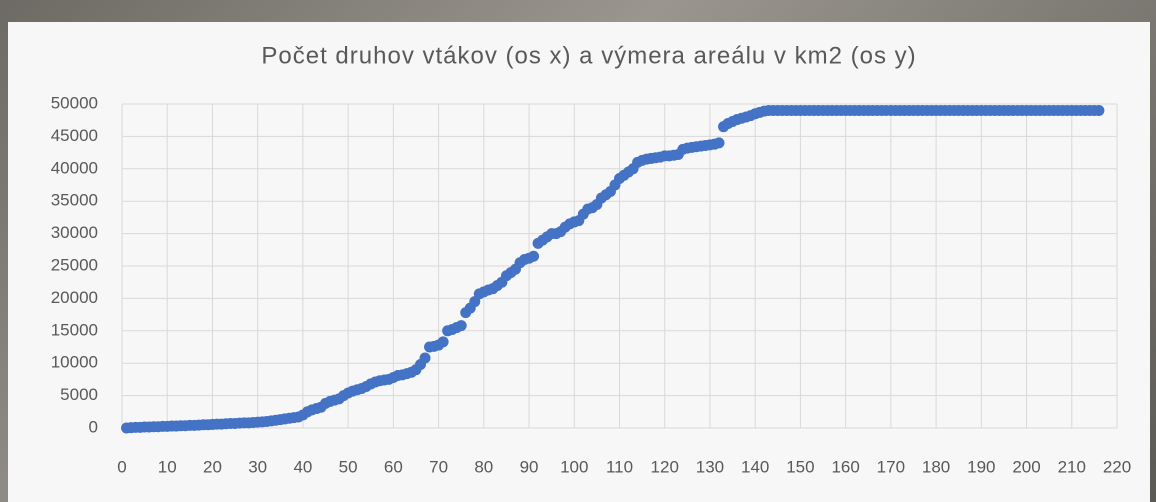 The width and height of the screenshot is (1156, 502). Describe the element at coordinates (891, 466) in the screenshot. I see `x-tick-label: 170` at that location.